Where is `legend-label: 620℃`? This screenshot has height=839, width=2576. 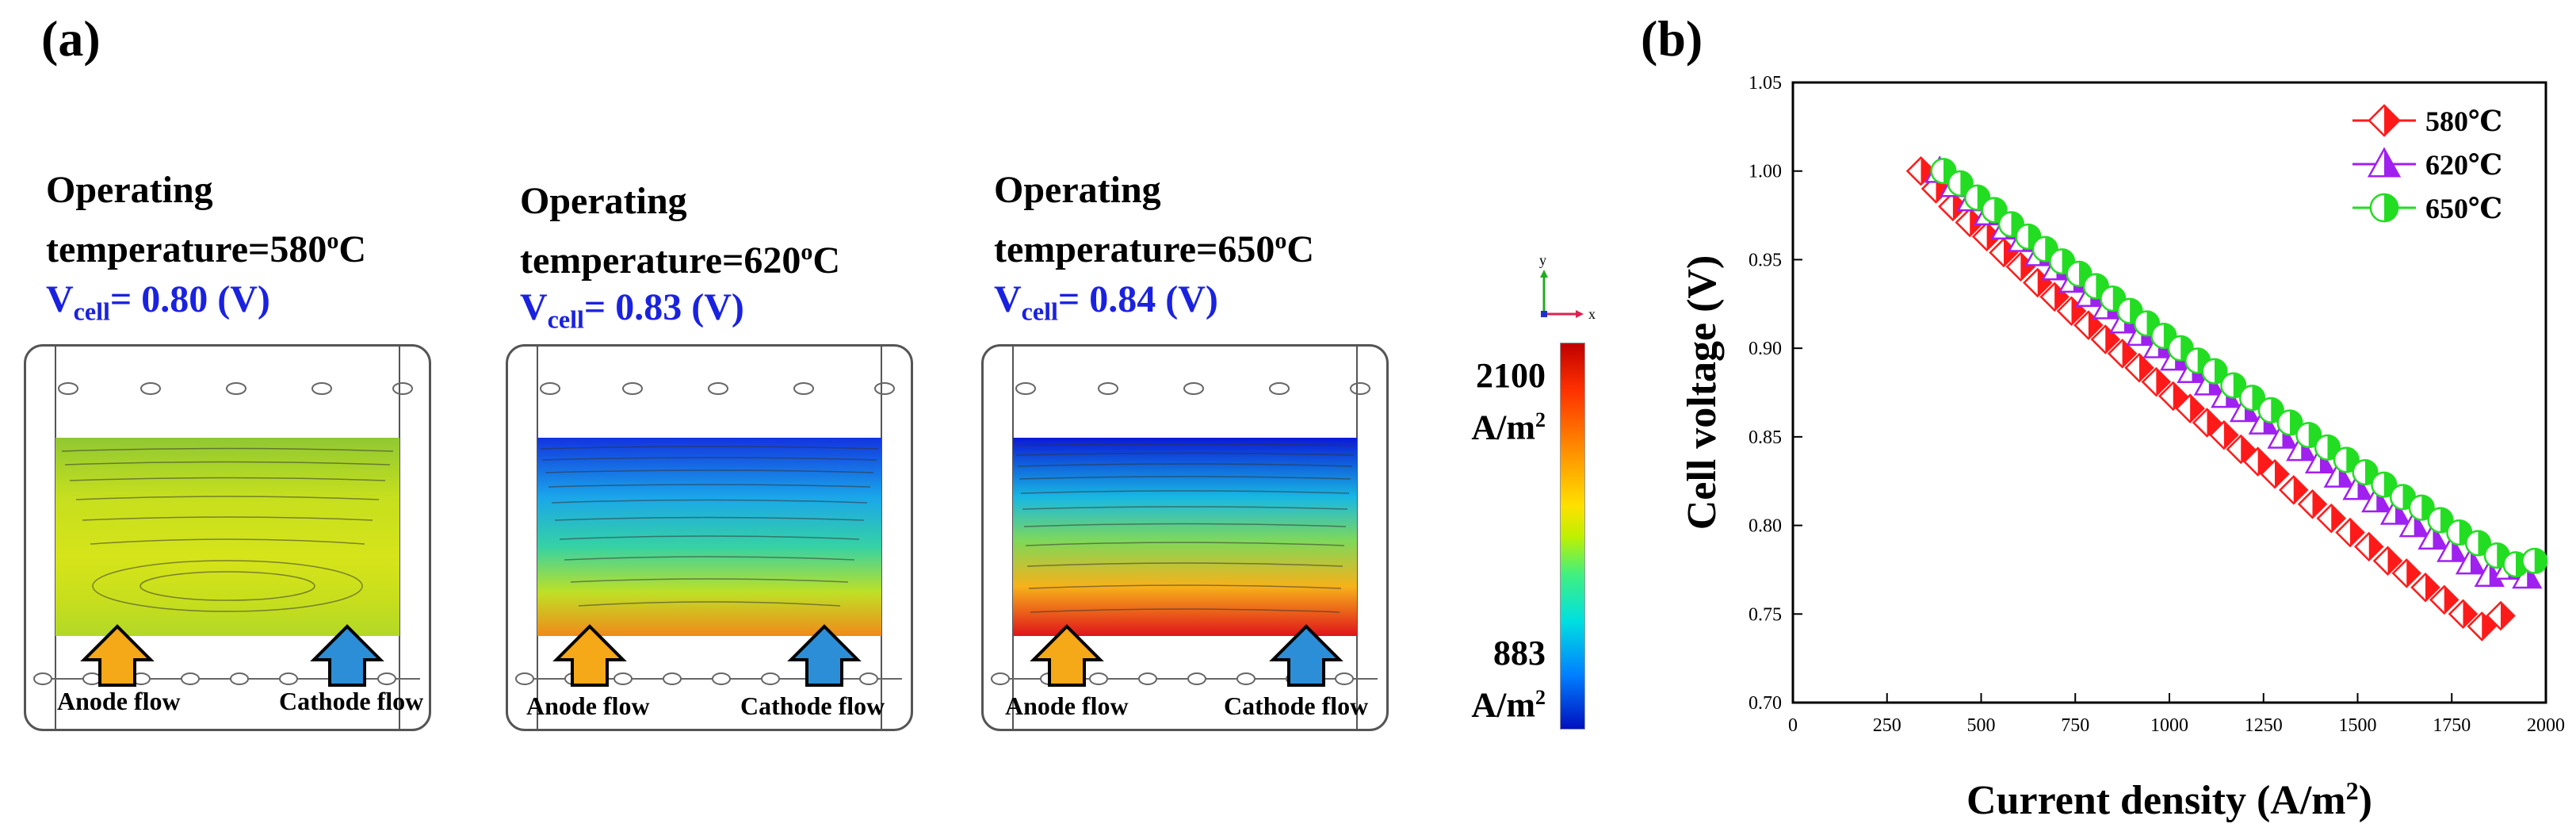
legend-label: 620℃ is located at coordinates (2463, 165).